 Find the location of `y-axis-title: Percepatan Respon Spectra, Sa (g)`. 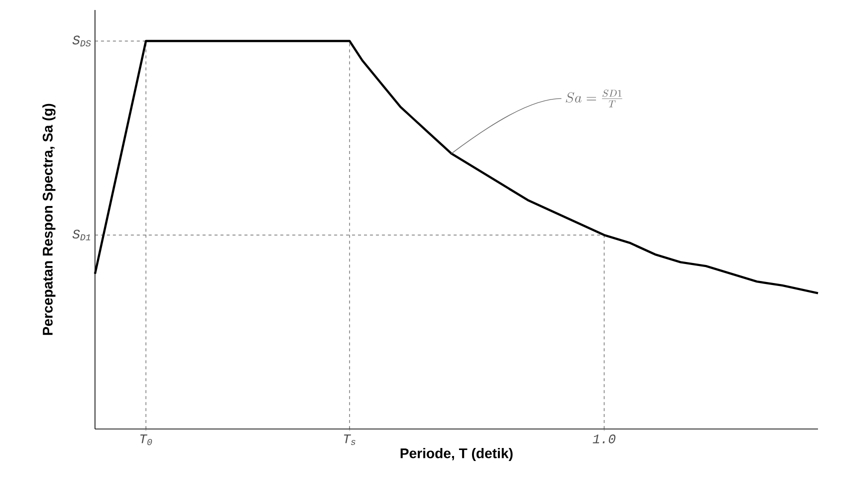

y-axis-title: Percepatan Respon Spectra, Sa (g) is located at coordinates (49, 219).